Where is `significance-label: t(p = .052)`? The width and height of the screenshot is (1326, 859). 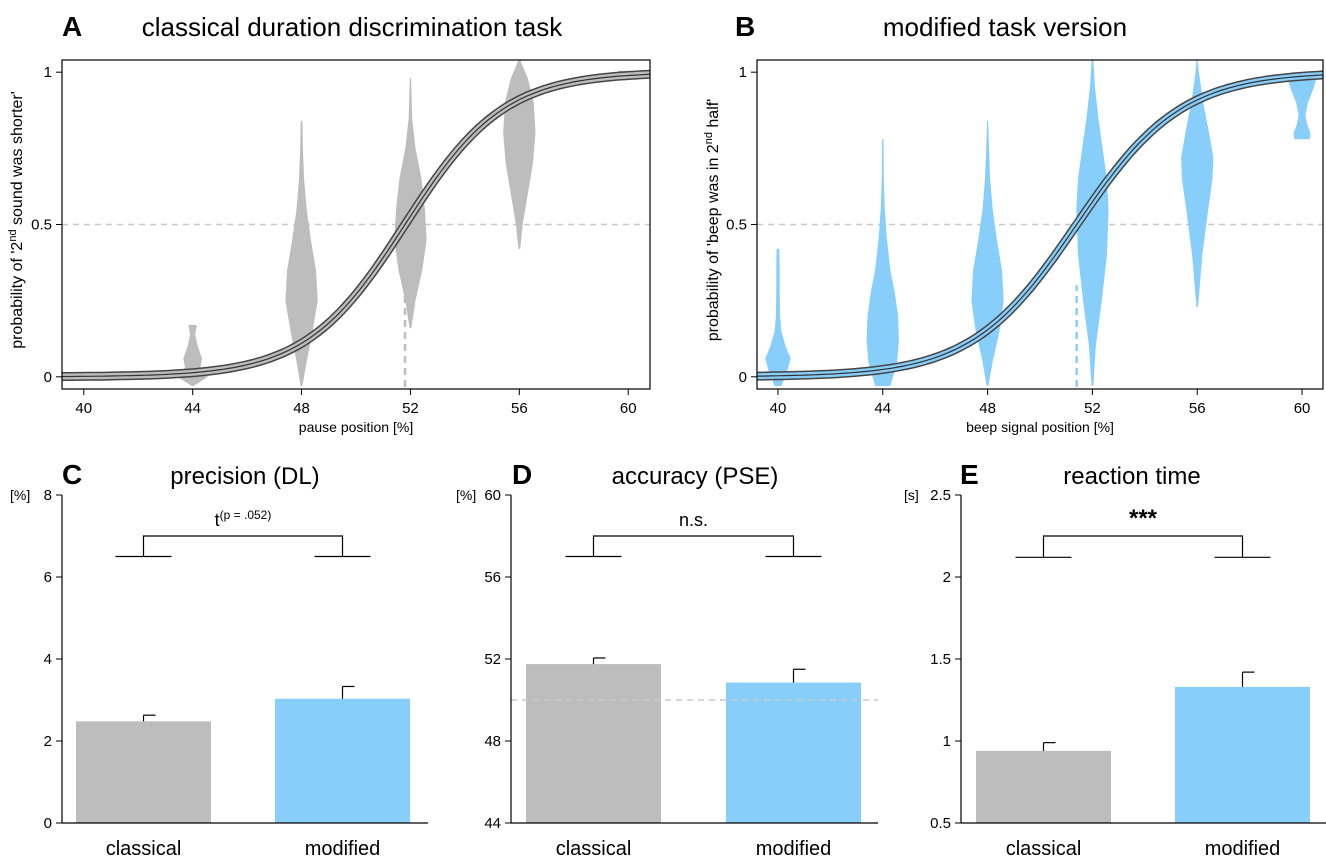 significance-label: t(p = .052) is located at coordinates (243, 519).